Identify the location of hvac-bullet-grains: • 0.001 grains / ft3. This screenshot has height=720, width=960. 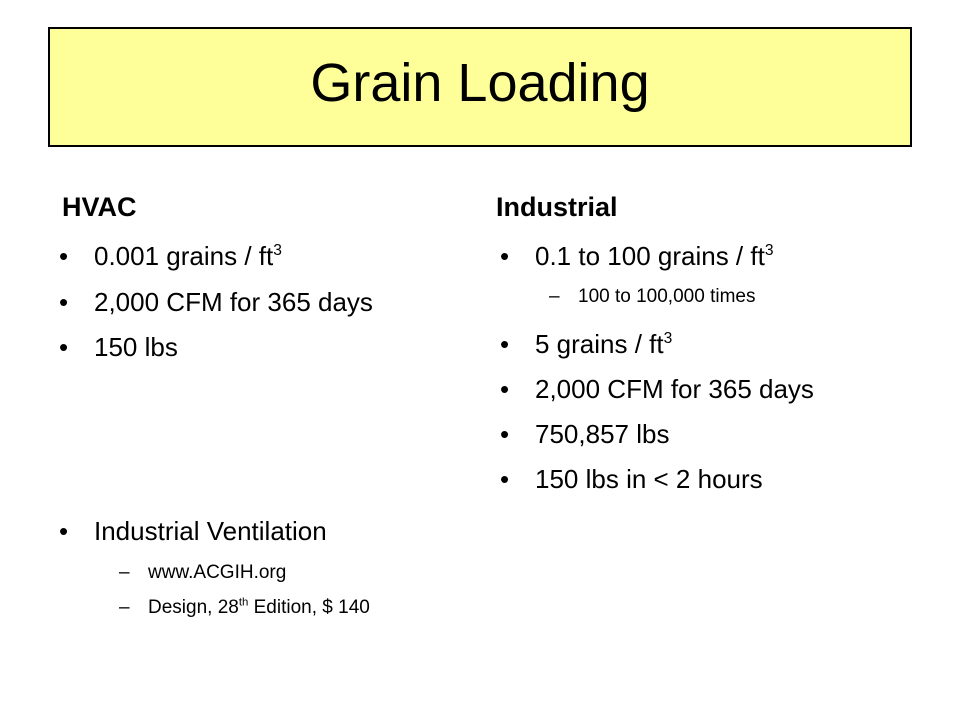
(170, 256).